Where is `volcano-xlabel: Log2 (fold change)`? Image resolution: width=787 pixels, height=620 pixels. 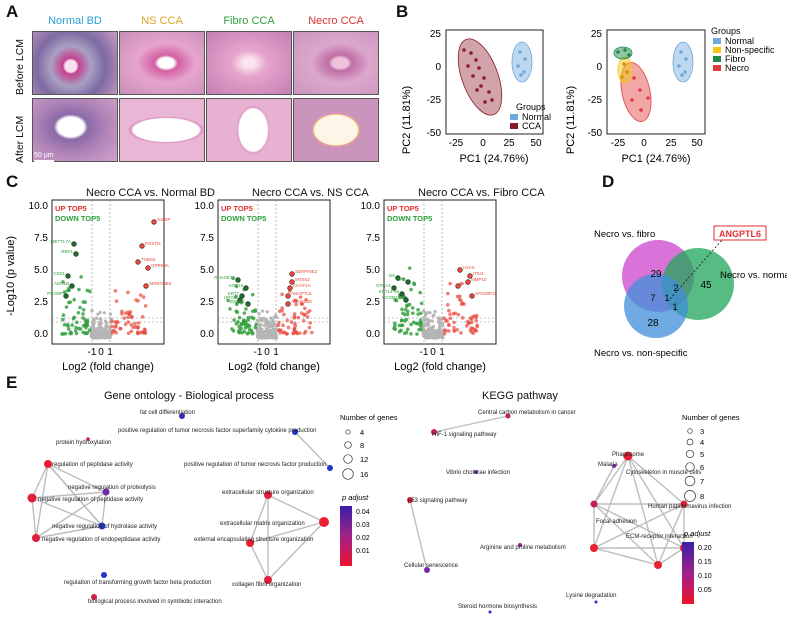 volcano-xlabel: Log2 (fold change) is located at coordinates (440, 367).